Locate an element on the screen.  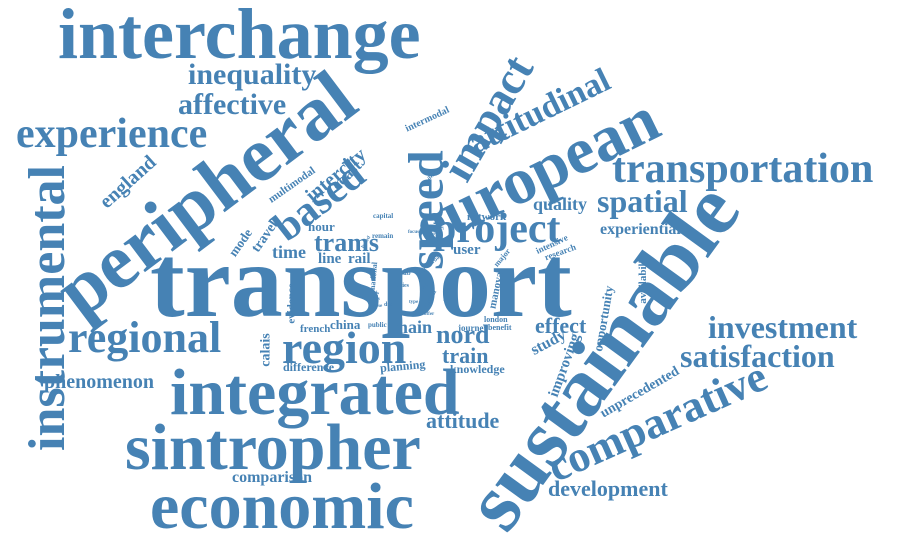
word-network: network is located at coordinates (486, 217).